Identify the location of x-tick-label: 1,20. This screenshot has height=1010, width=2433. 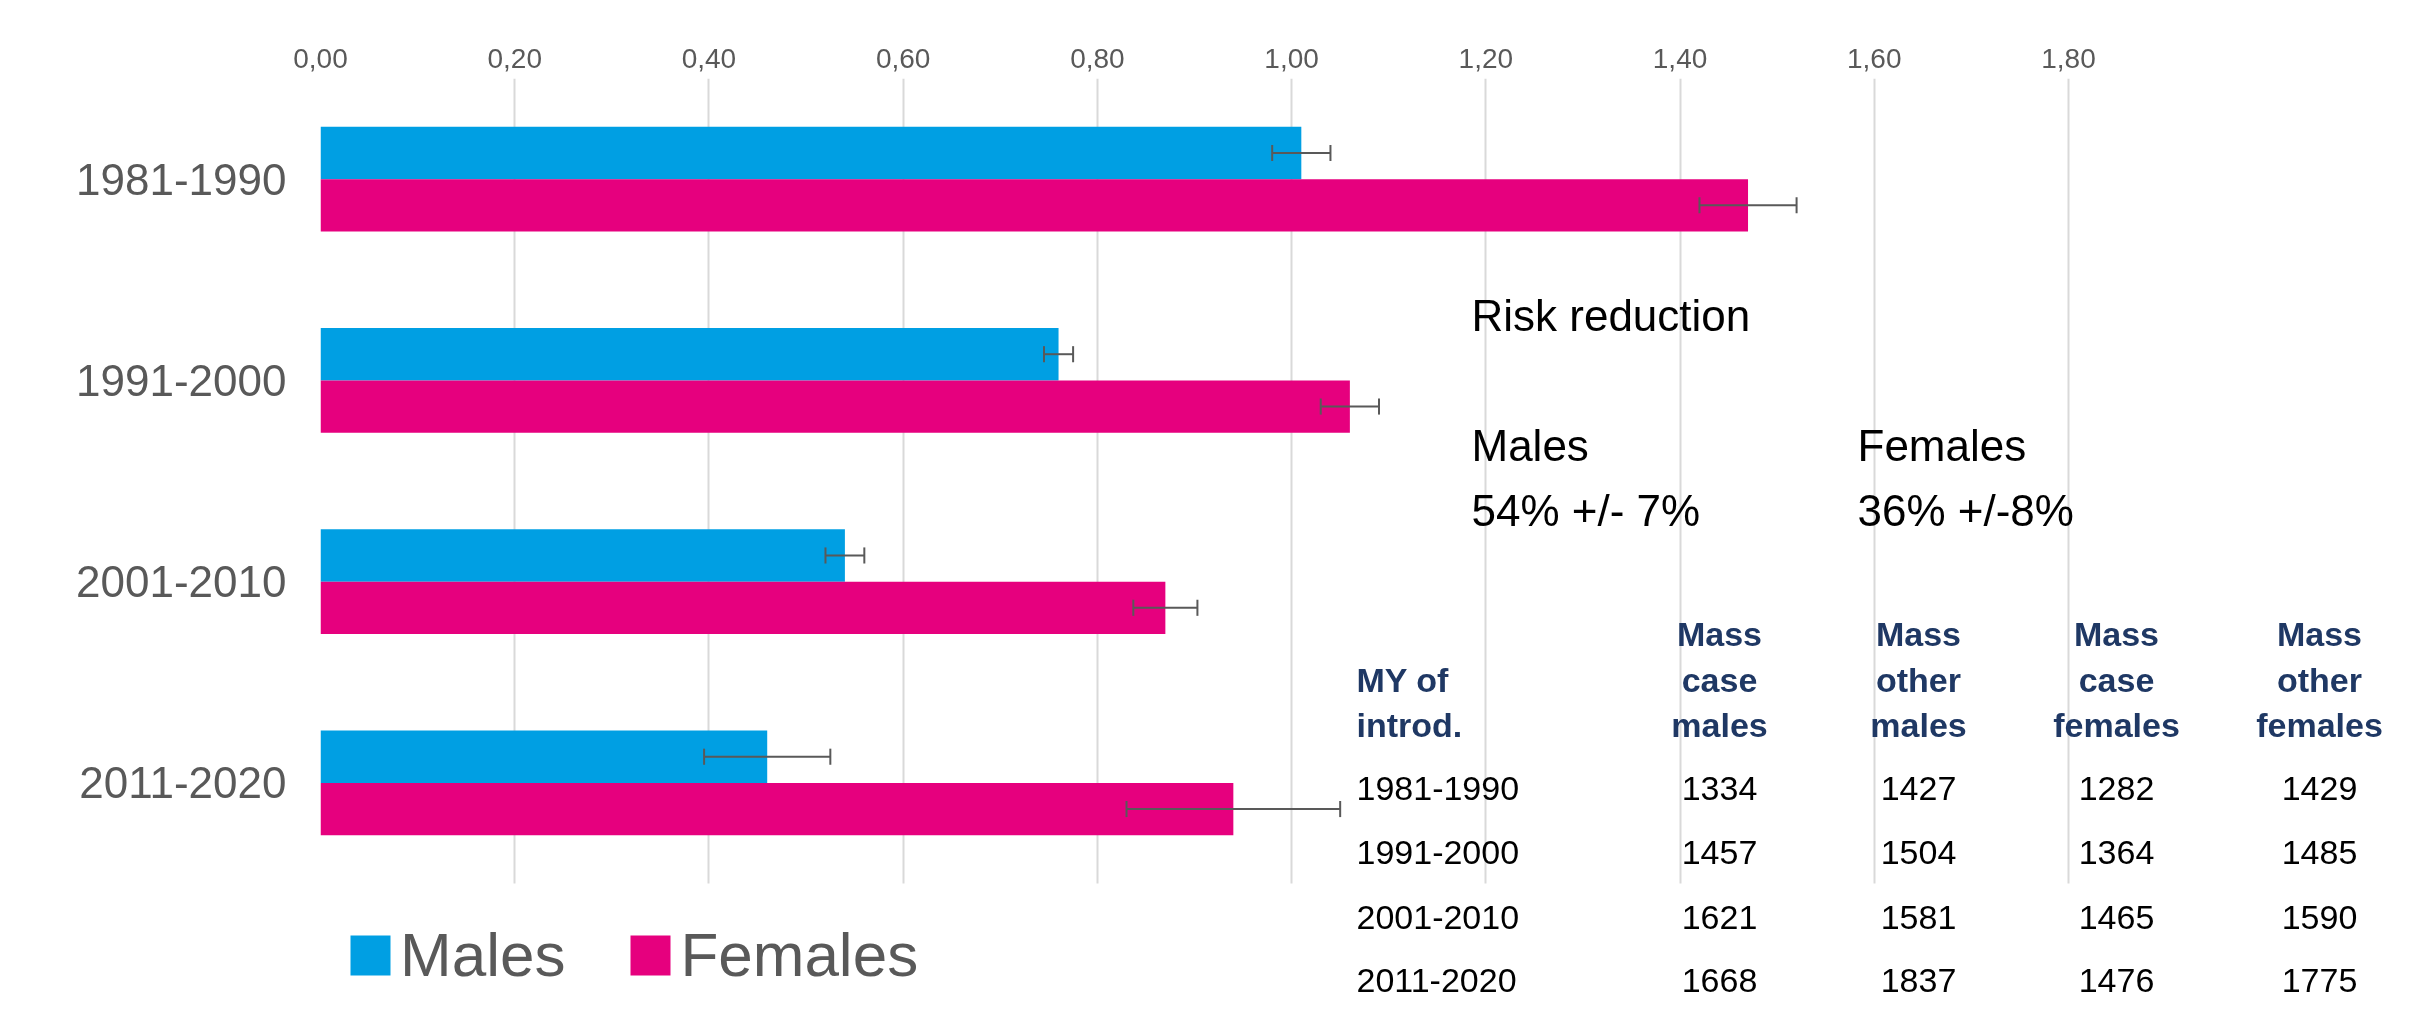
(1486, 58).